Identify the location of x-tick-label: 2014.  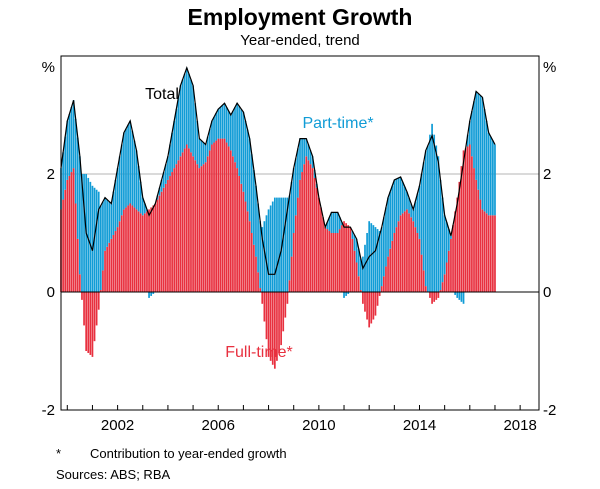
(419, 425).